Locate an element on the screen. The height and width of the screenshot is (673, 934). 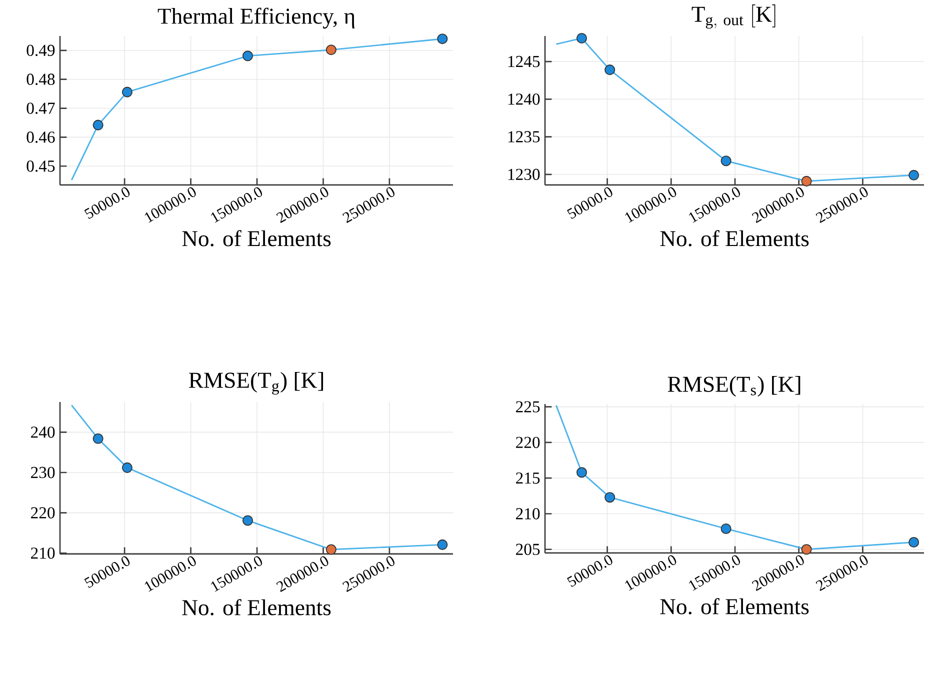
chart-title: RMSE(T$_{s}$) [K] is located at coordinates (734, 386).